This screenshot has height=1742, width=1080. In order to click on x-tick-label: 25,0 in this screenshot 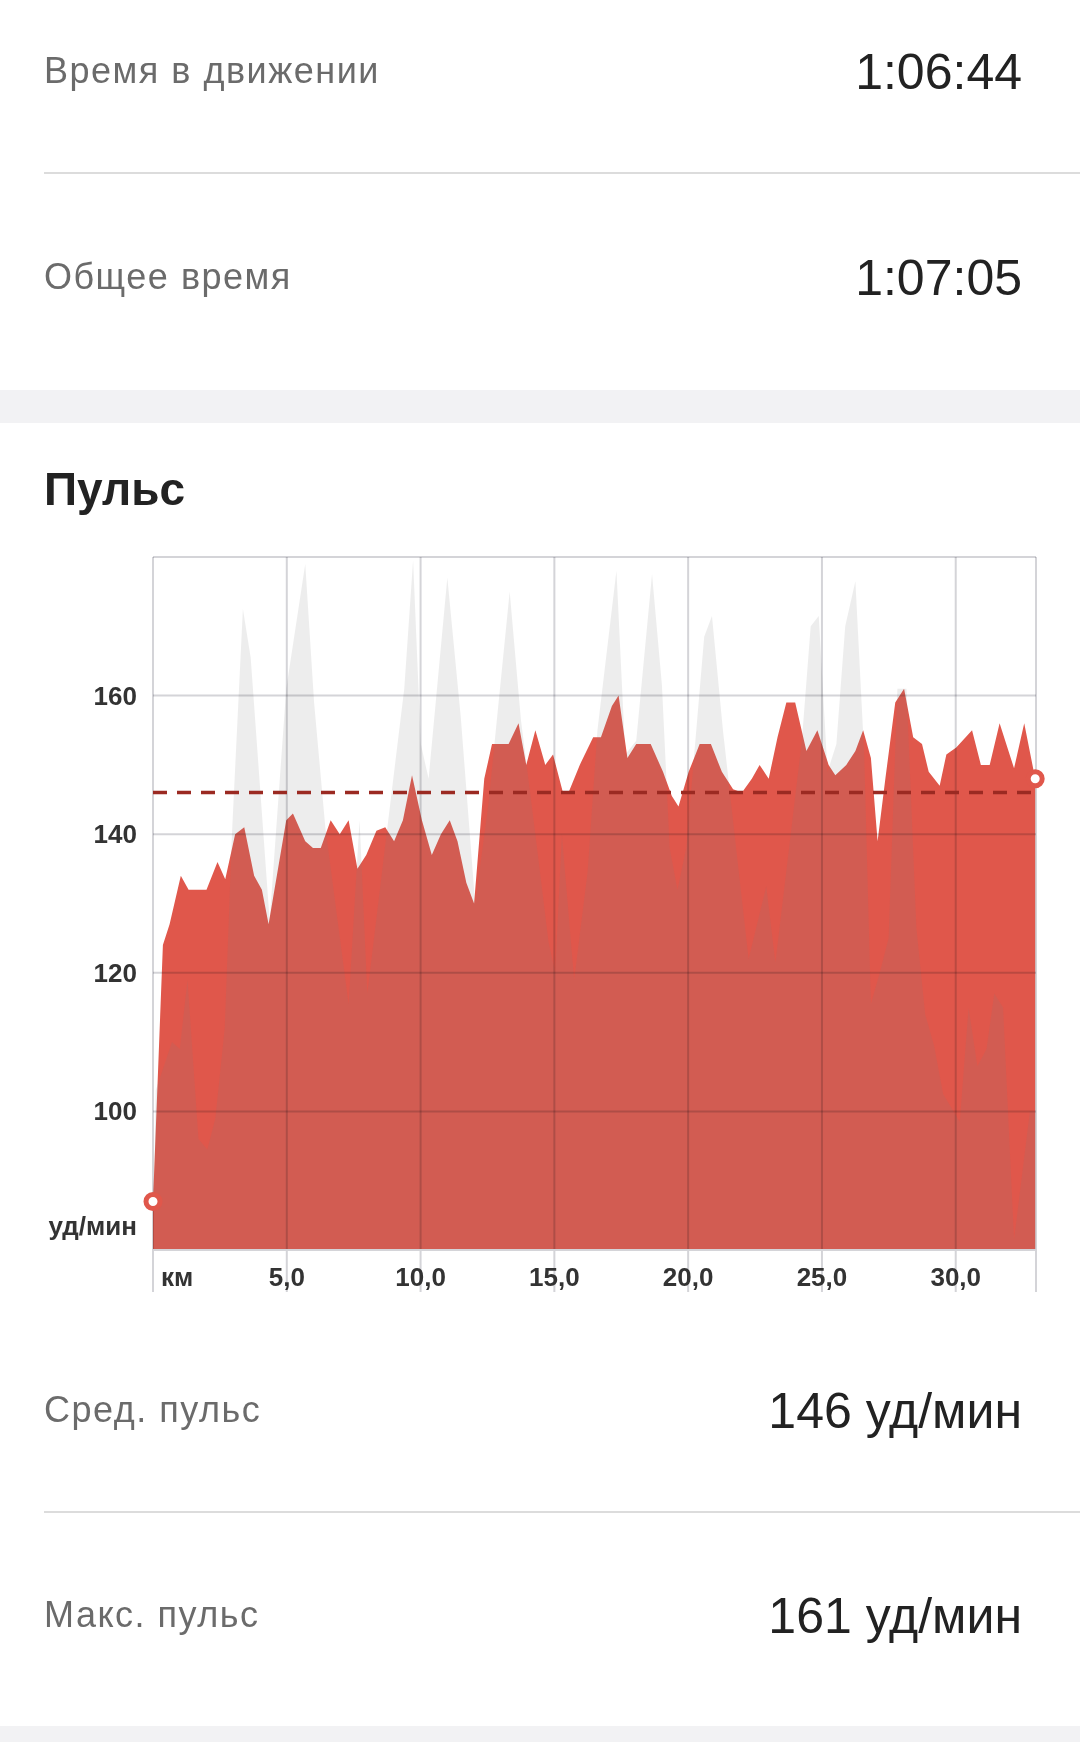, I will do `click(822, 1277)`.